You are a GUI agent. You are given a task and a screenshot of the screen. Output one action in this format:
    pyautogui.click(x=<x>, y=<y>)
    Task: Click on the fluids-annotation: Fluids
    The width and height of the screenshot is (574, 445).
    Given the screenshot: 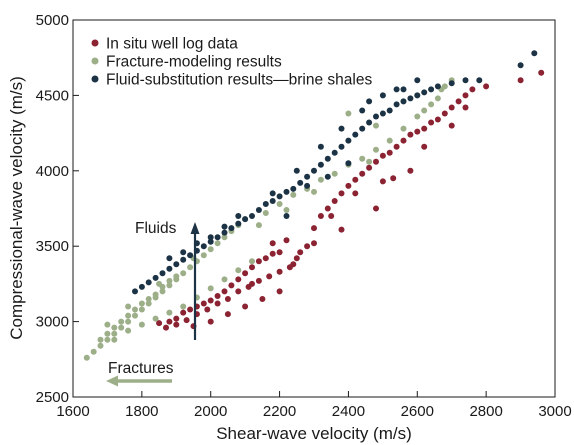 What is the action you would take?
    pyautogui.click(x=167, y=280)
    